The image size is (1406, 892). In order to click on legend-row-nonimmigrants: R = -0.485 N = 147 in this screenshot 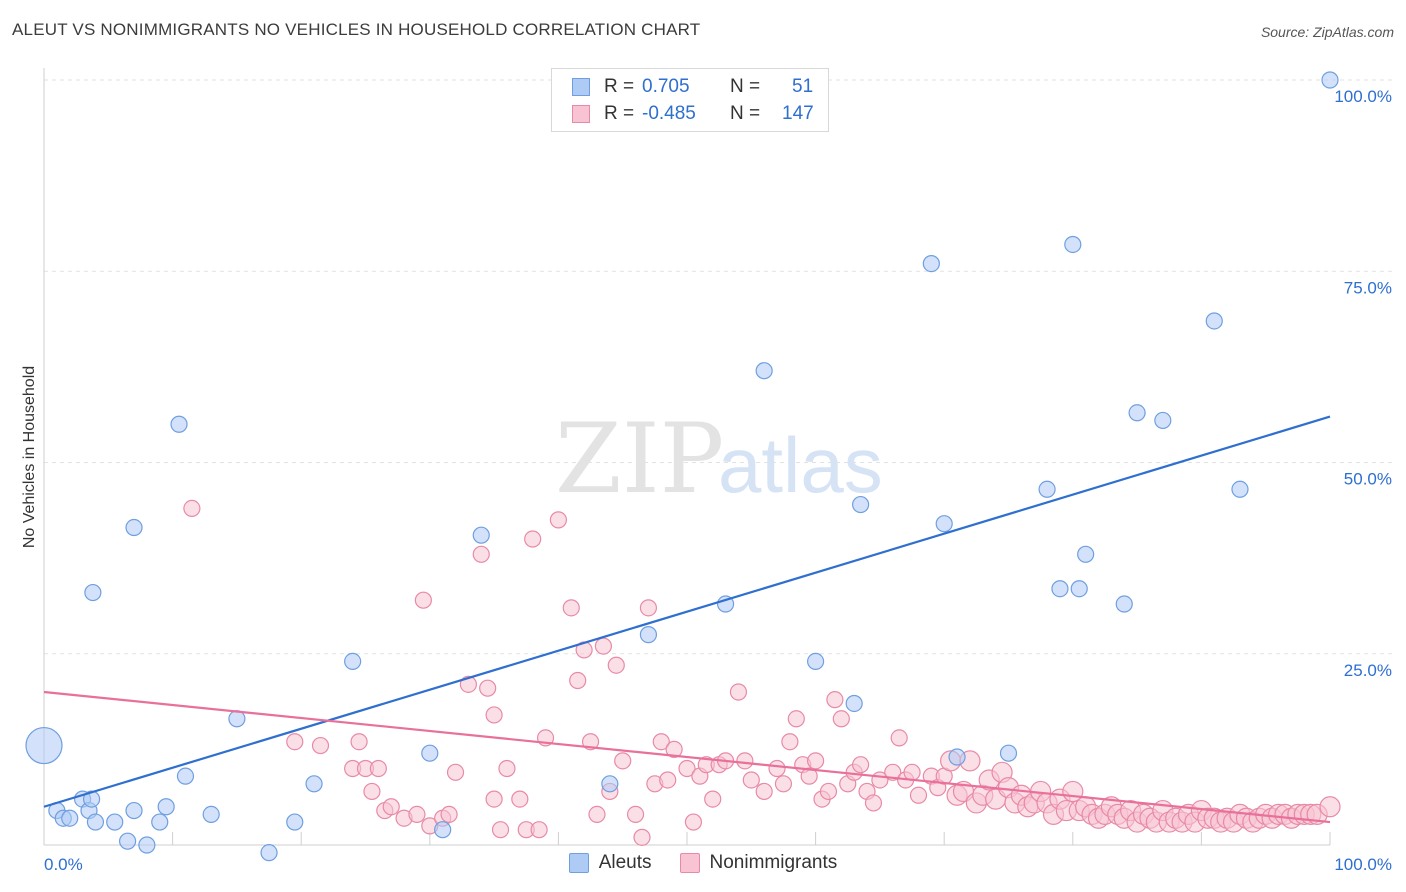, I will do `click(693, 114)`.